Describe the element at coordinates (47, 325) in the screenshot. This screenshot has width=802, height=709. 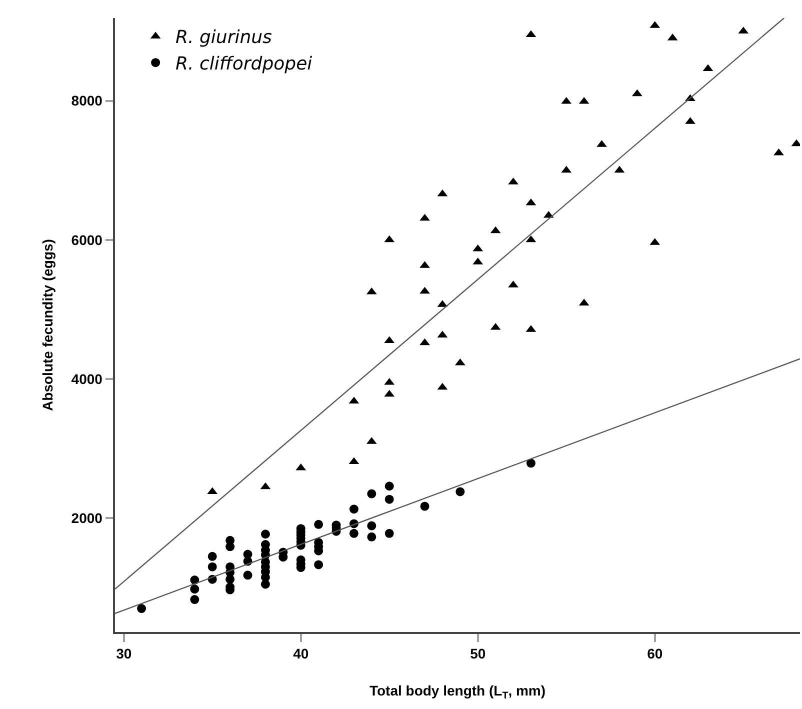
I see `y-axis-title: Absolute fecundity (eggs)` at that location.